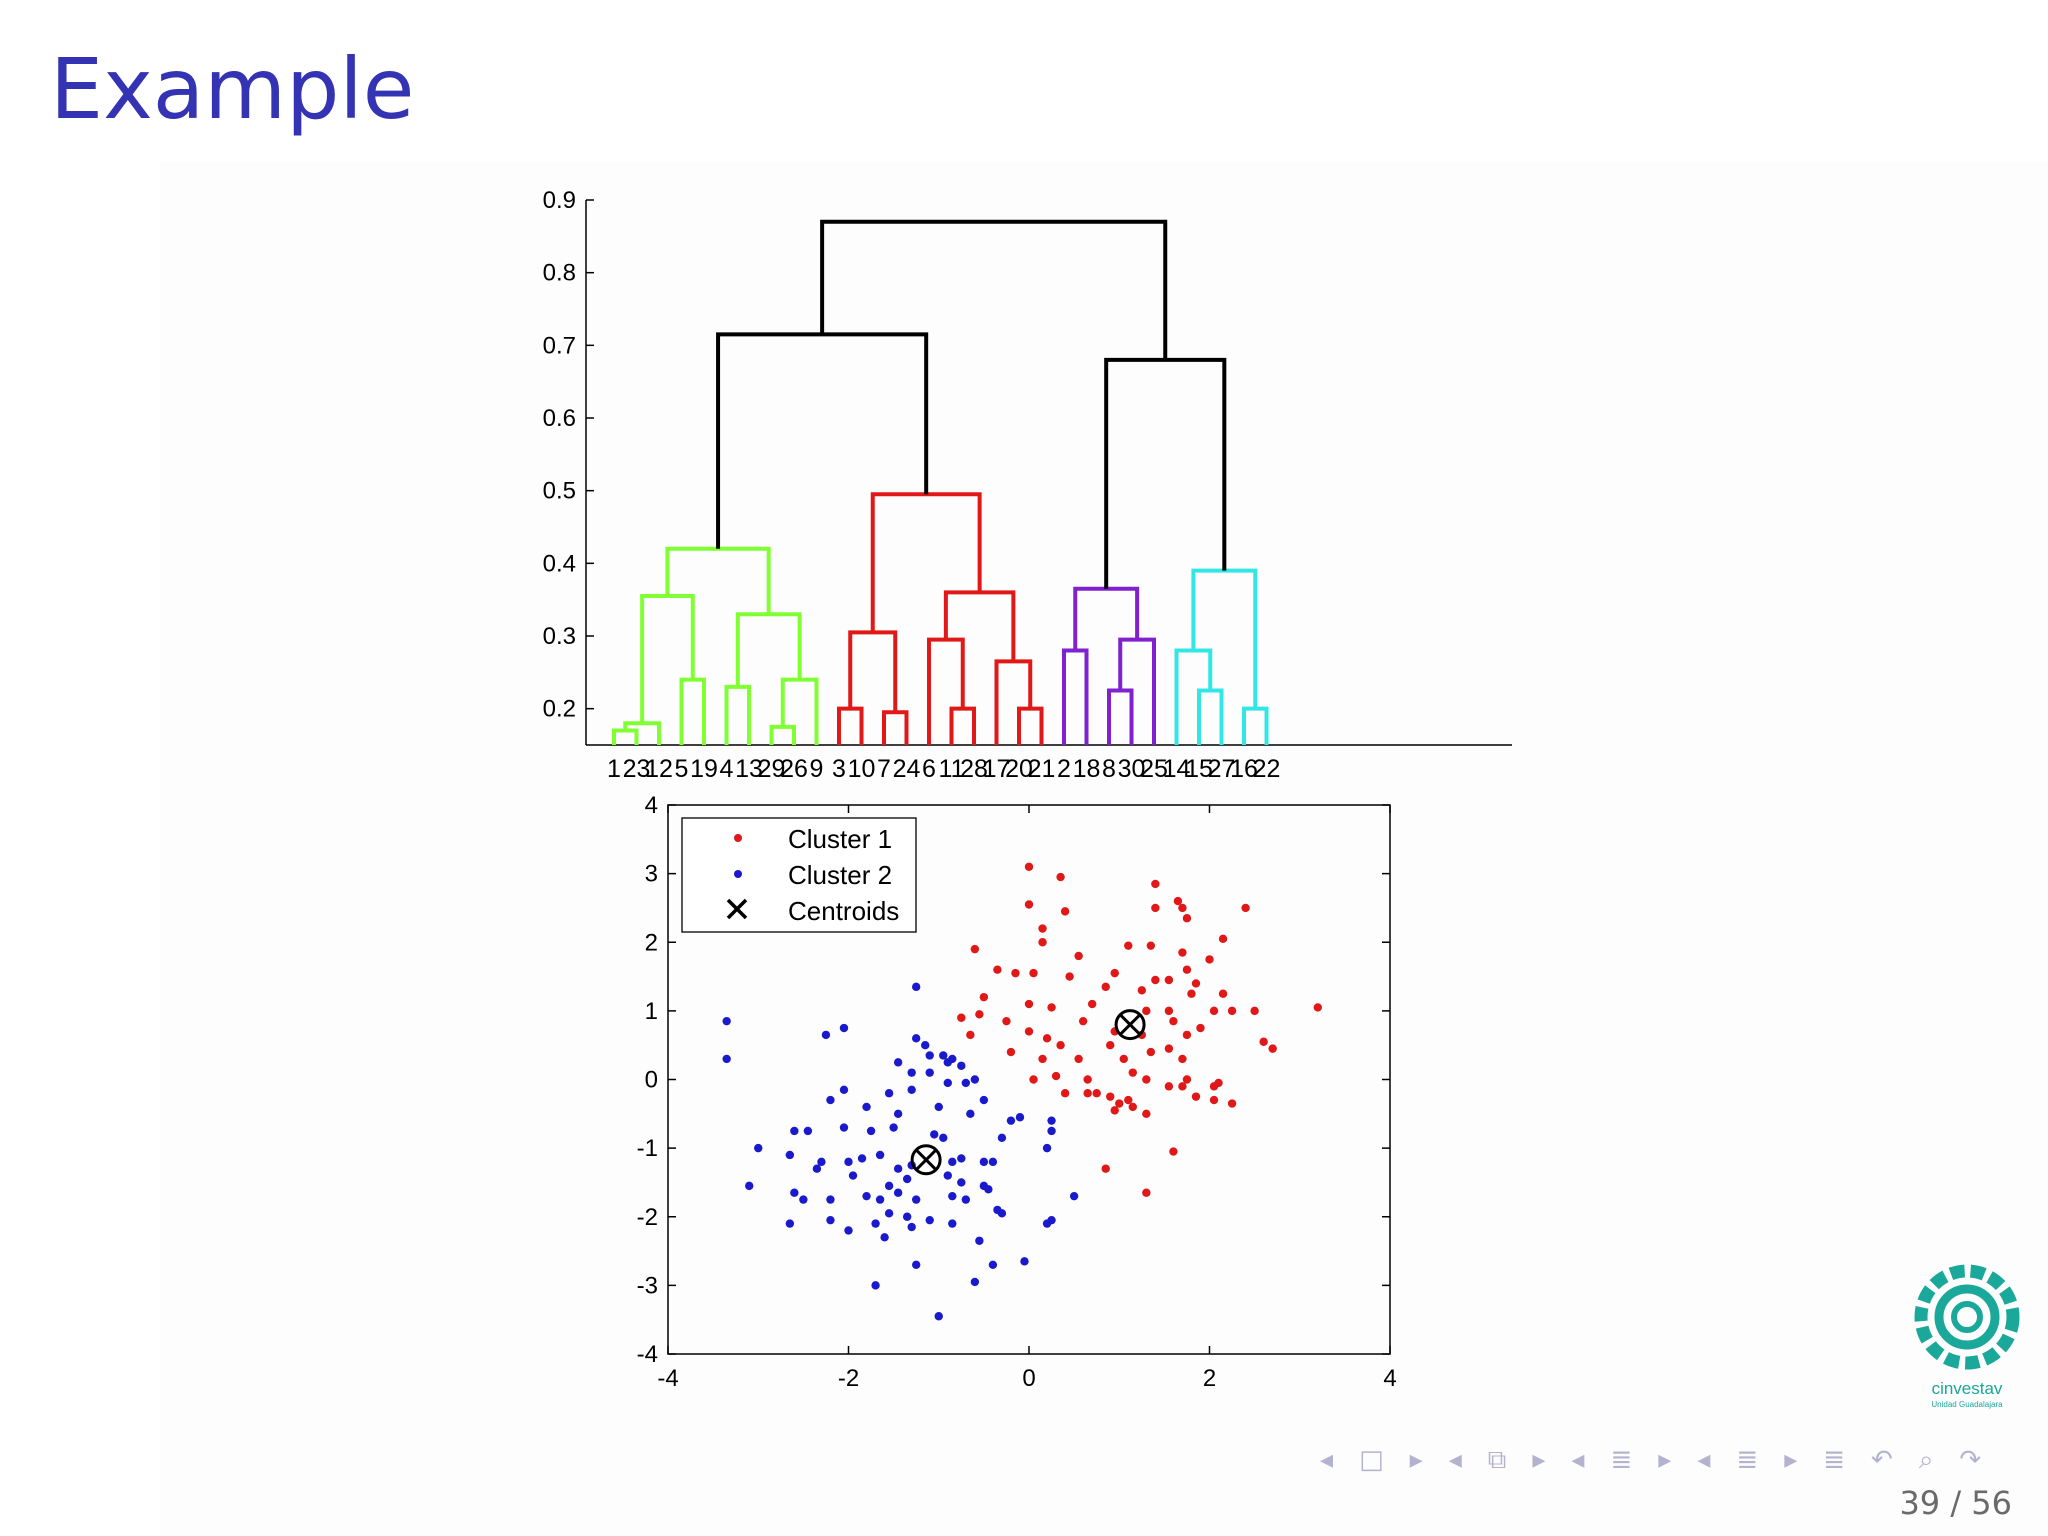 The image size is (2048, 1536). Describe the element at coordinates (772, 769) in the screenshot. I see `dendrogram-leaf-label: 29` at that location.